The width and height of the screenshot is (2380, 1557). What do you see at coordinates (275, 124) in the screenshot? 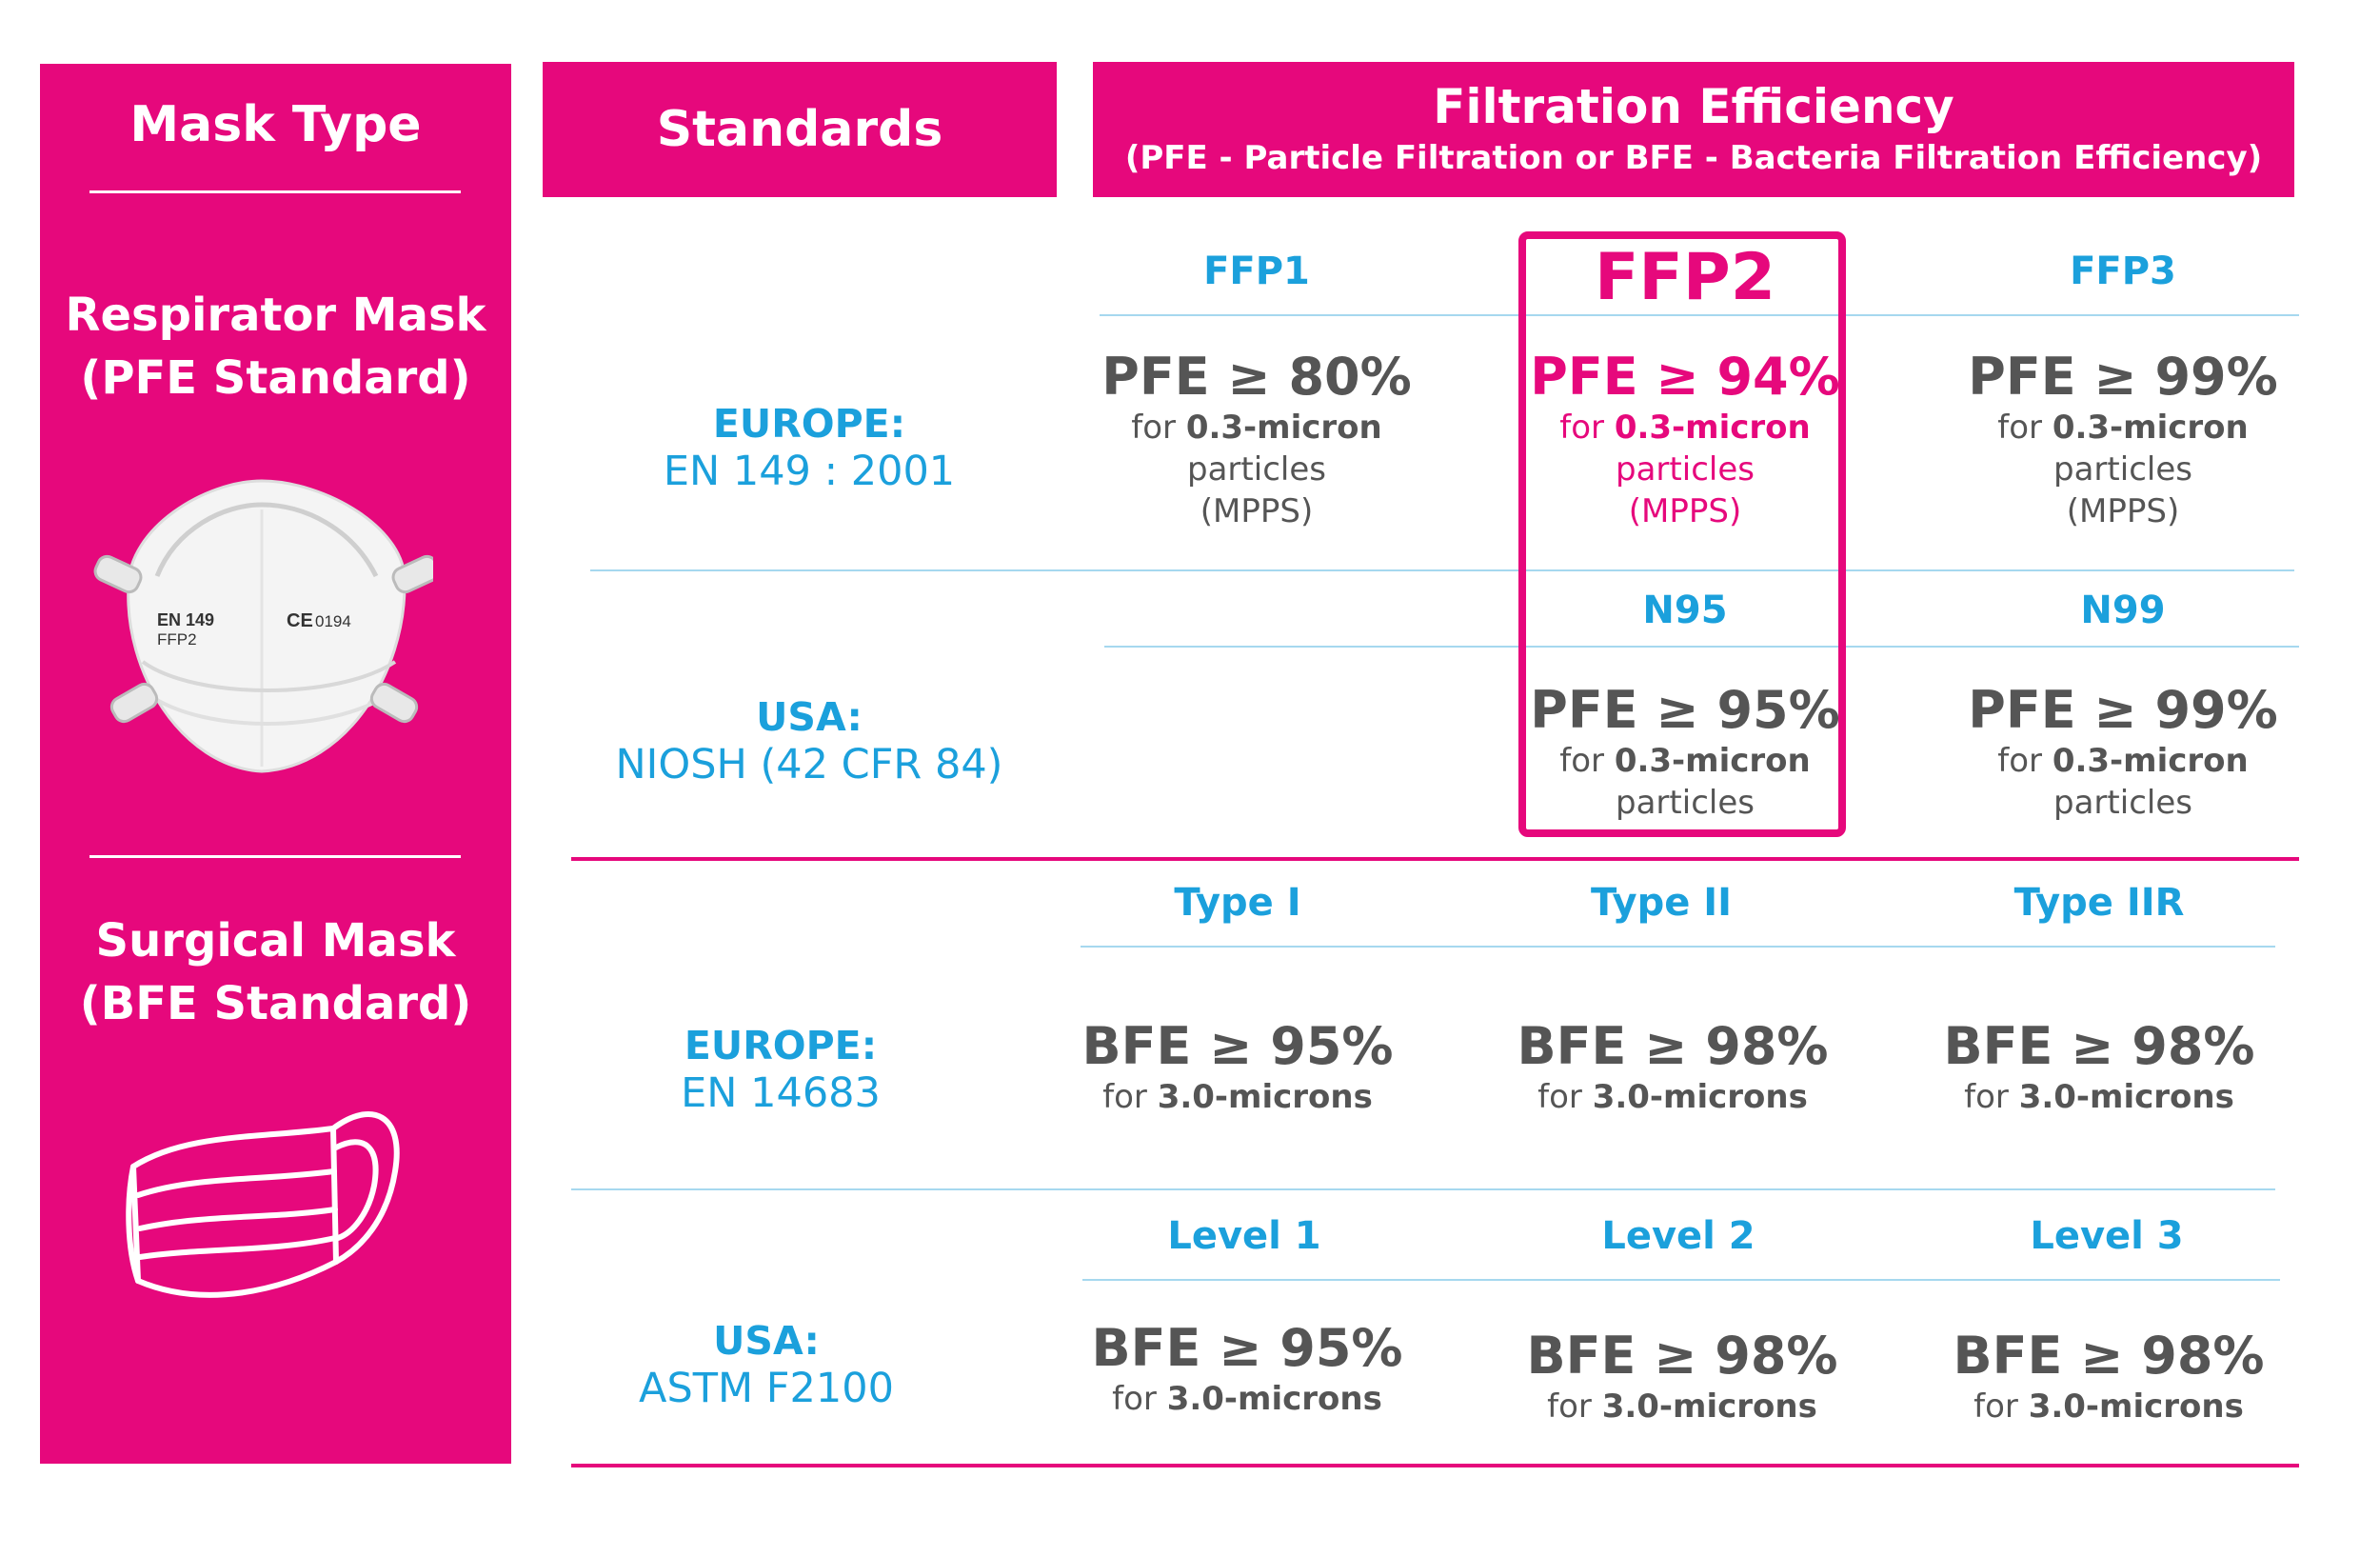
I see `mask-type-header: Mask Type` at bounding box center [275, 124].